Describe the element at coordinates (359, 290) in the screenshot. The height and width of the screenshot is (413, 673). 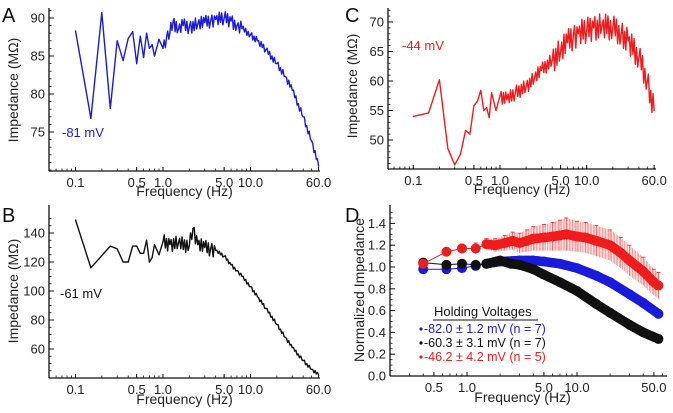
I see `y-axis-title: Normalized Impedance` at that location.